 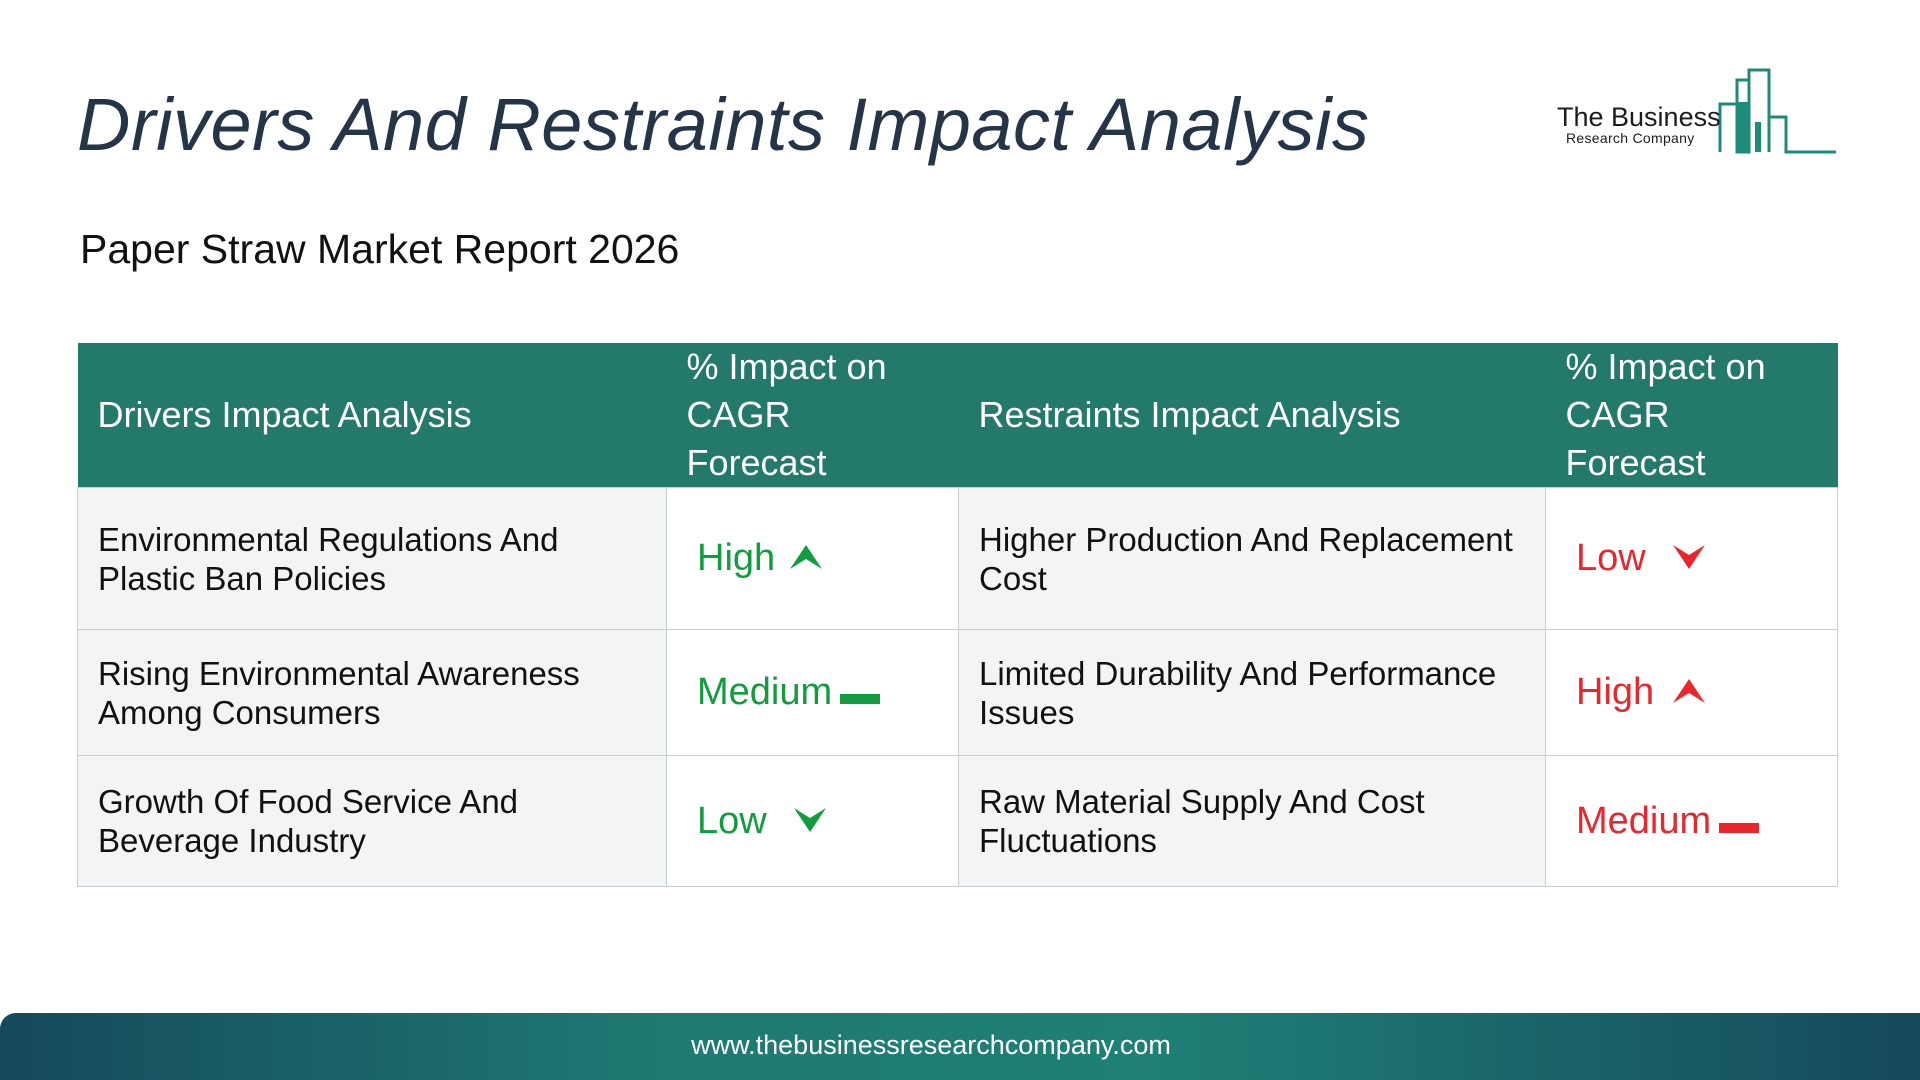 I want to click on logo-buildings-icon, so click(x=1777, y=111).